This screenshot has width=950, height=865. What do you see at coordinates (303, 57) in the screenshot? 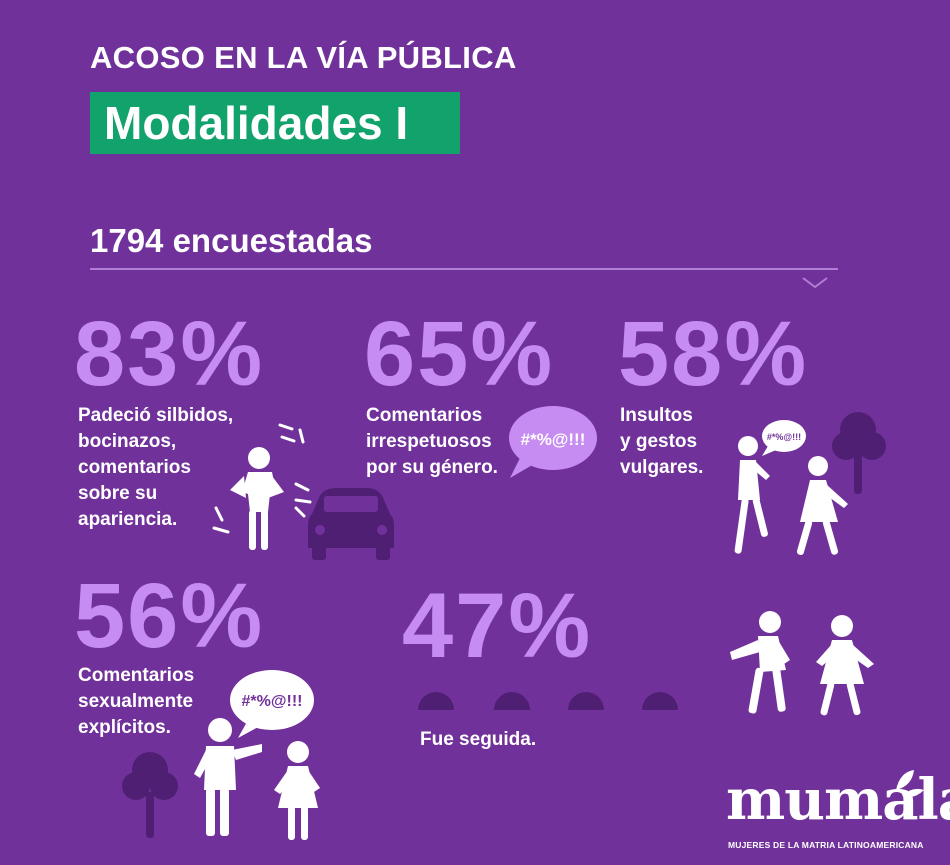
I see `top-title: ACOSO EN LA VÍA PÚBLICA` at bounding box center [303, 57].